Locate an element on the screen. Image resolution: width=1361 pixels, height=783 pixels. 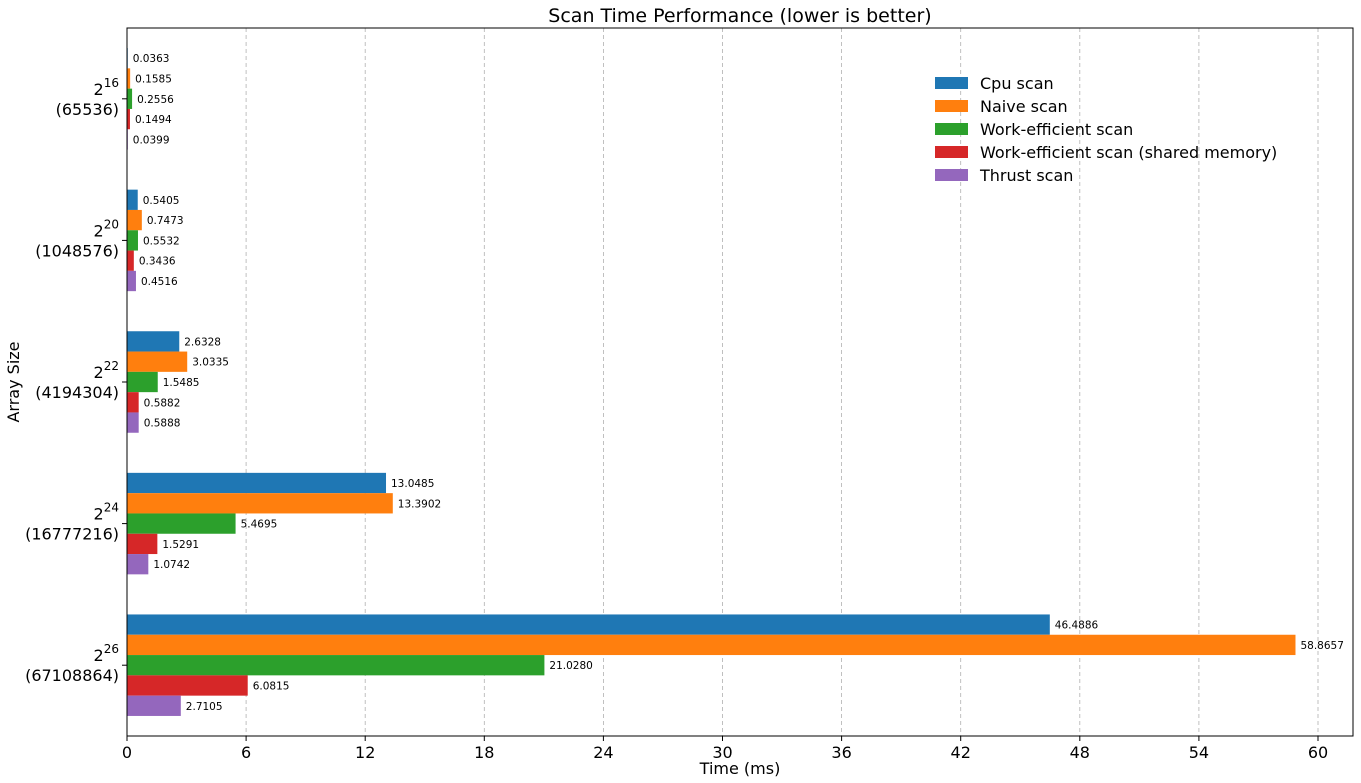
bar-value-label: 0.5532 is located at coordinates (161, 241).